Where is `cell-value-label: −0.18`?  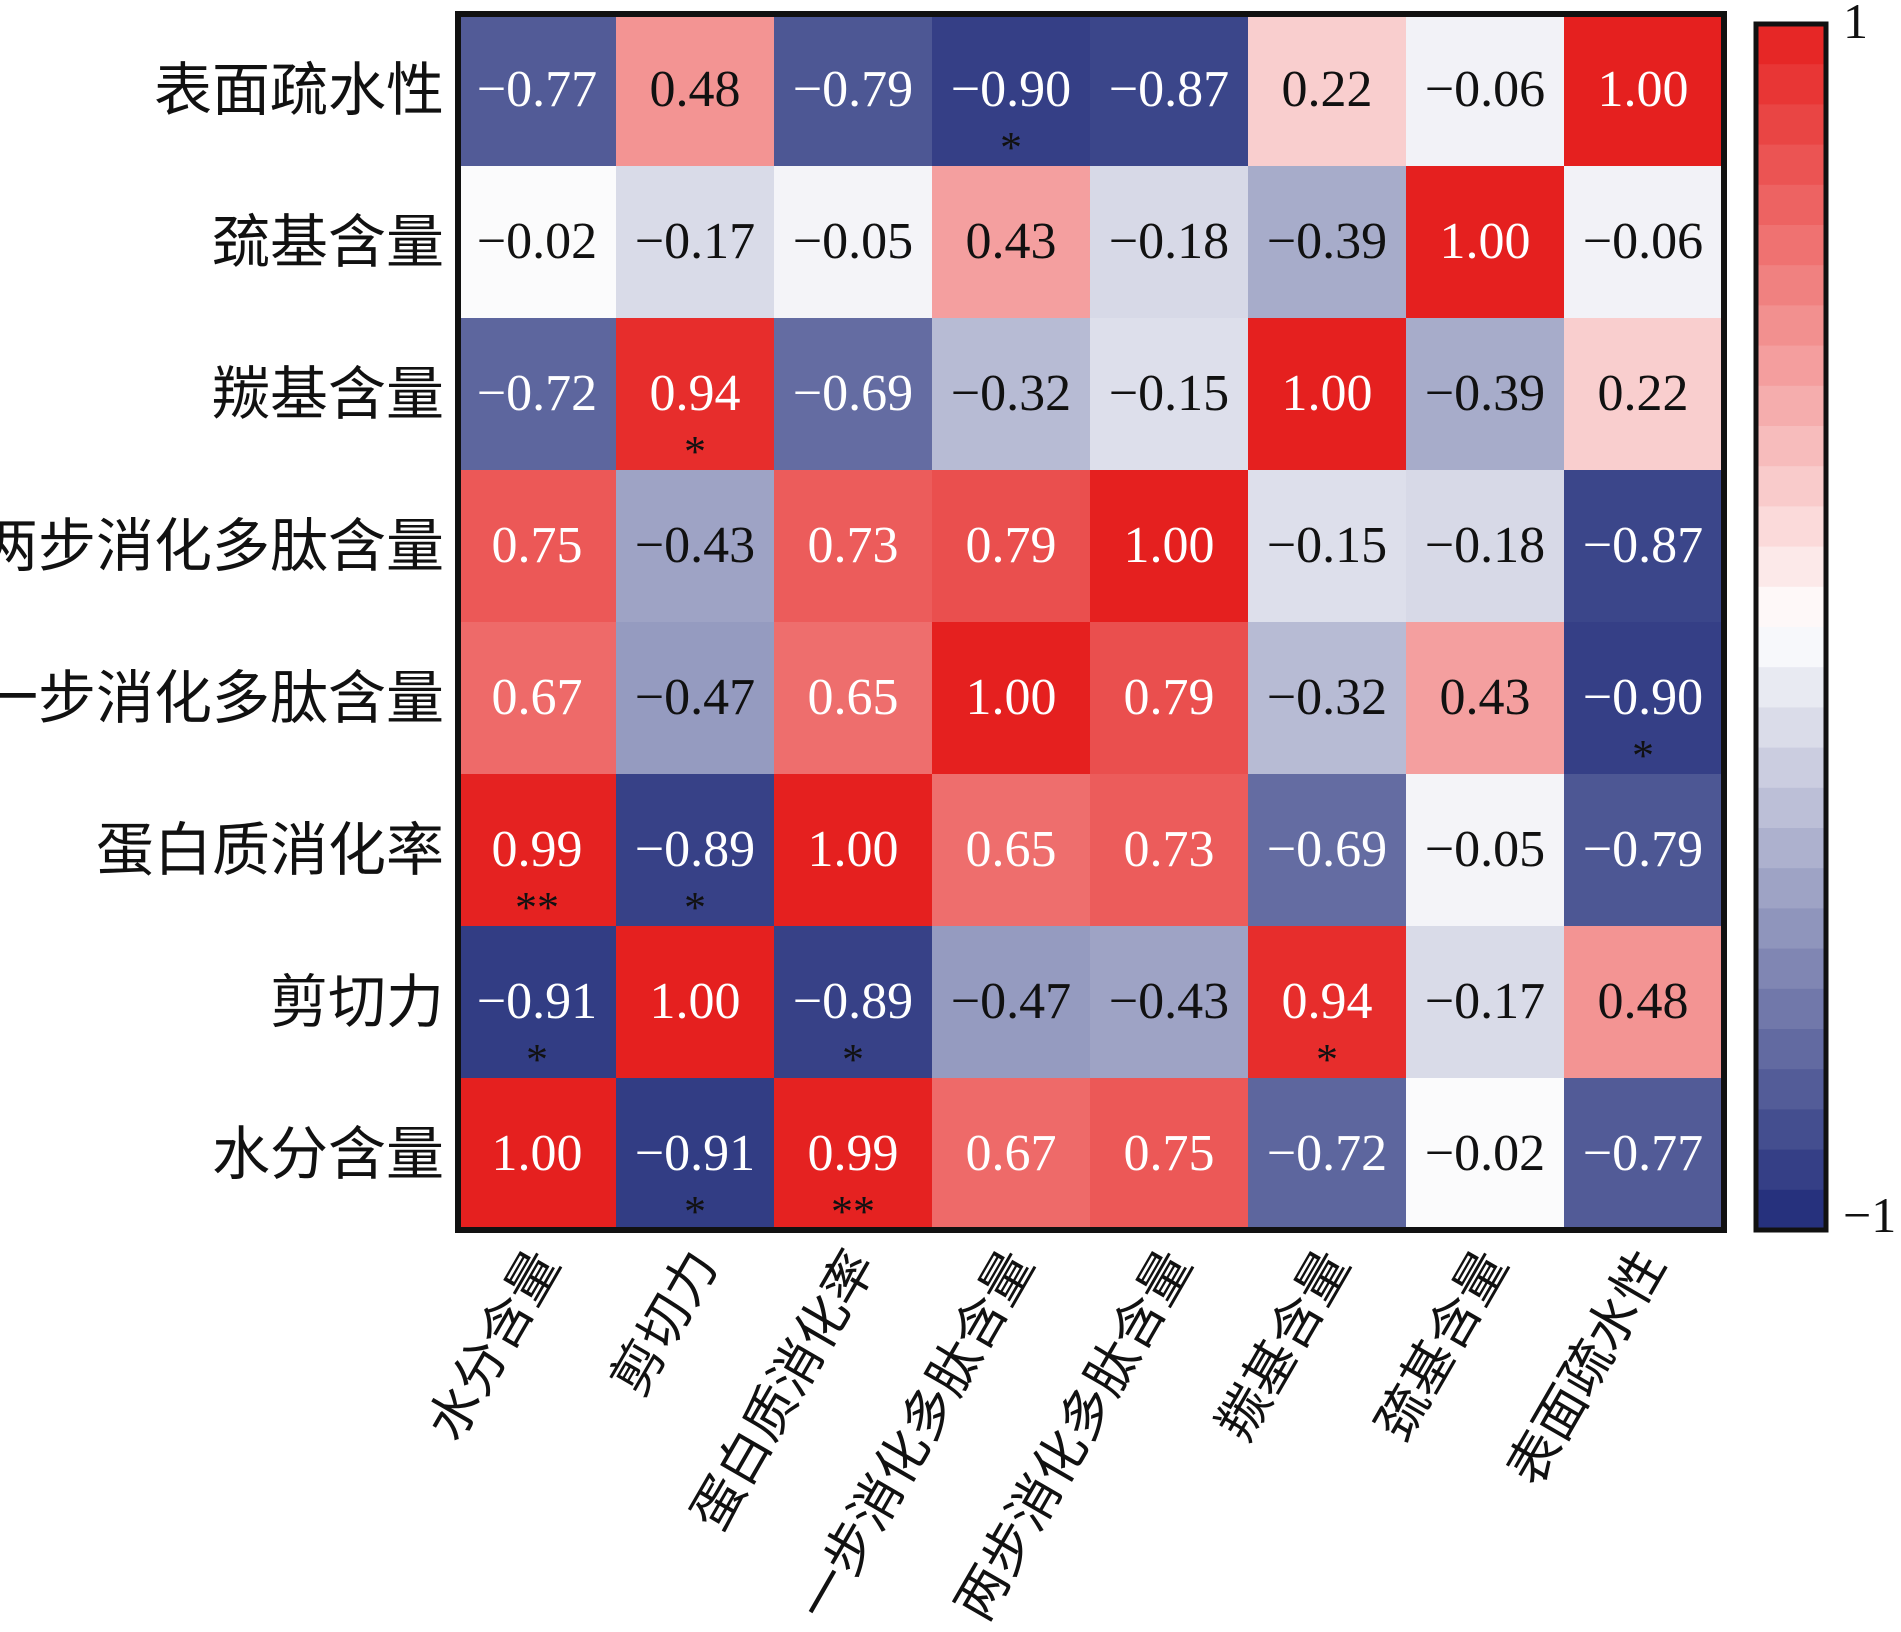
cell-value-label: −0.18 is located at coordinates (1169, 241).